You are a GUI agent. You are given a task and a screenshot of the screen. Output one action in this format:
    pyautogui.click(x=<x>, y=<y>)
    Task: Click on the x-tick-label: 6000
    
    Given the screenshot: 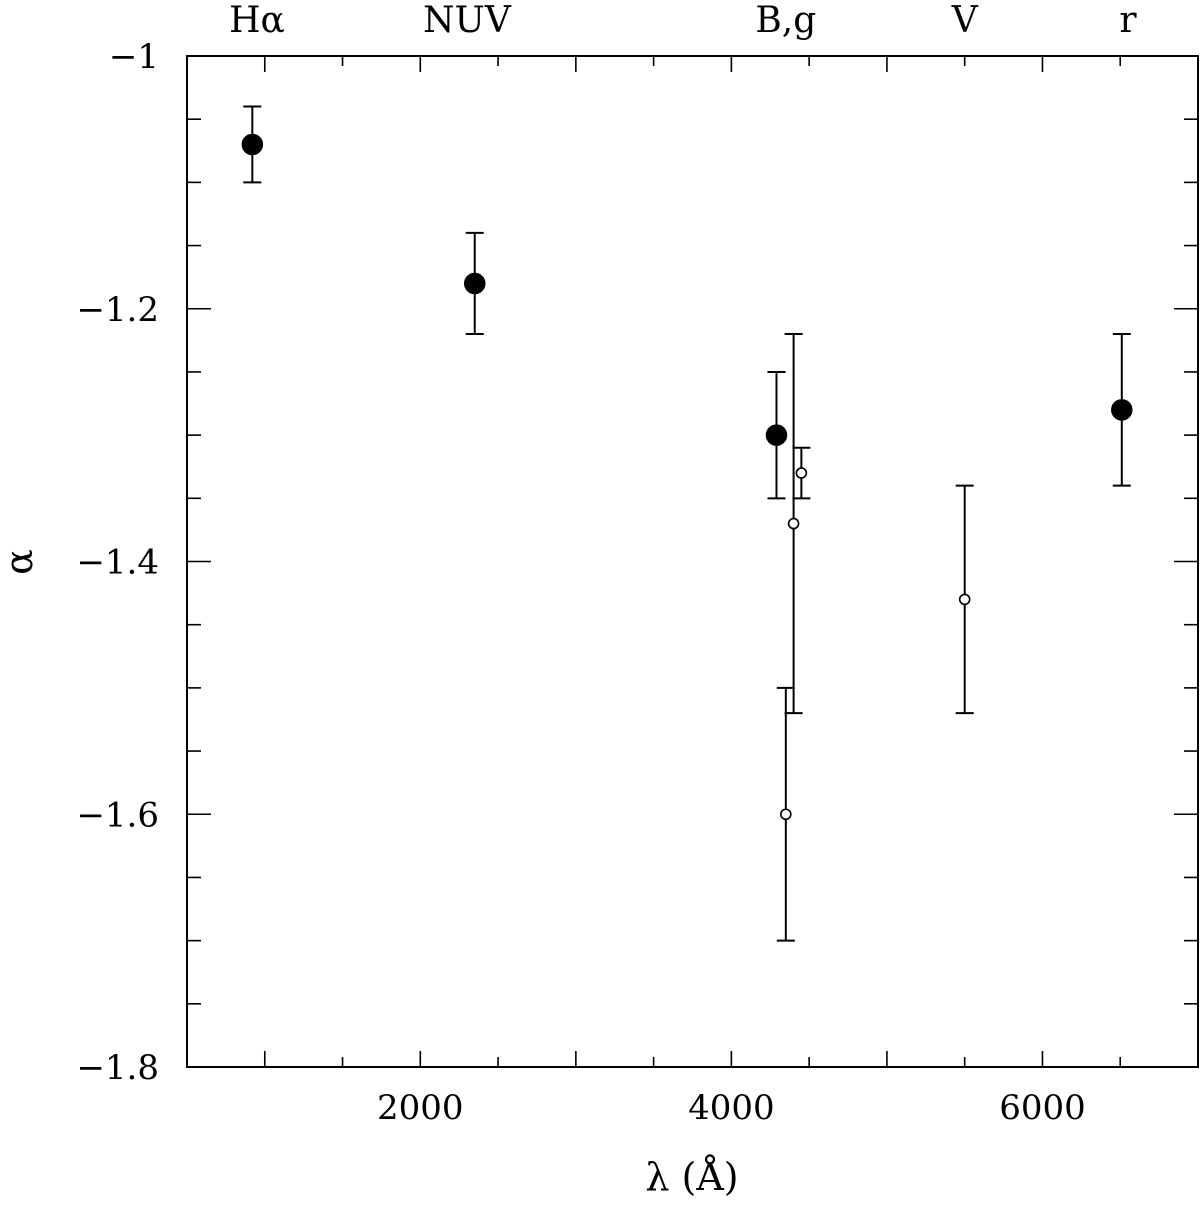 What is the action you would take?
    pyautogui.click(x=1042, y=1108)
    